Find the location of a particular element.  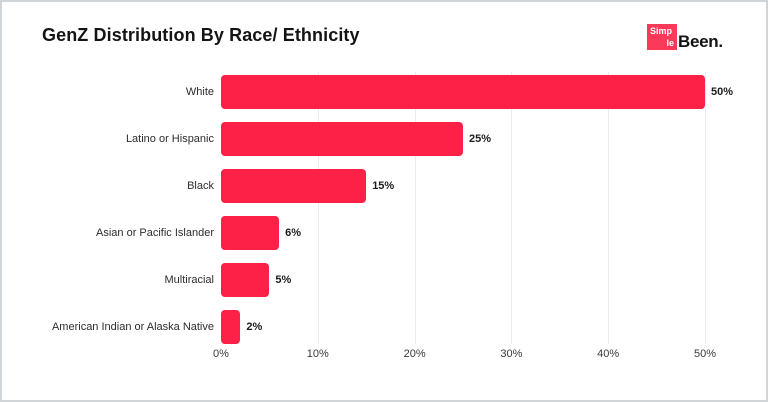

category-label: Multiracial is located at coordinates (189, 279).